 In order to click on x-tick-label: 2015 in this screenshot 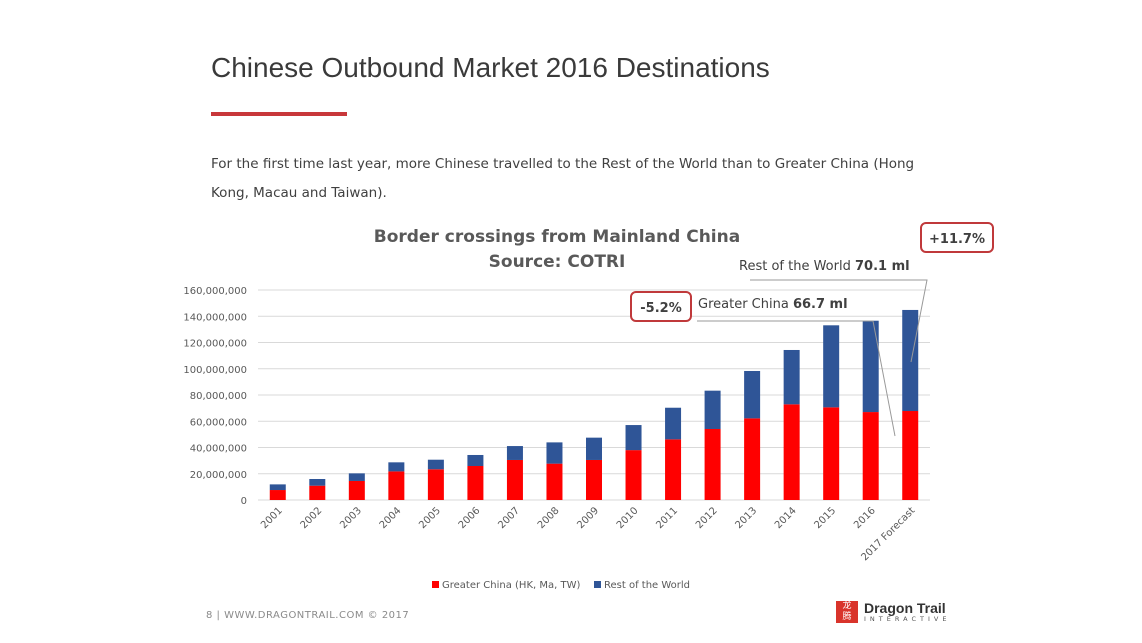, I will do `click(826, 518)`.